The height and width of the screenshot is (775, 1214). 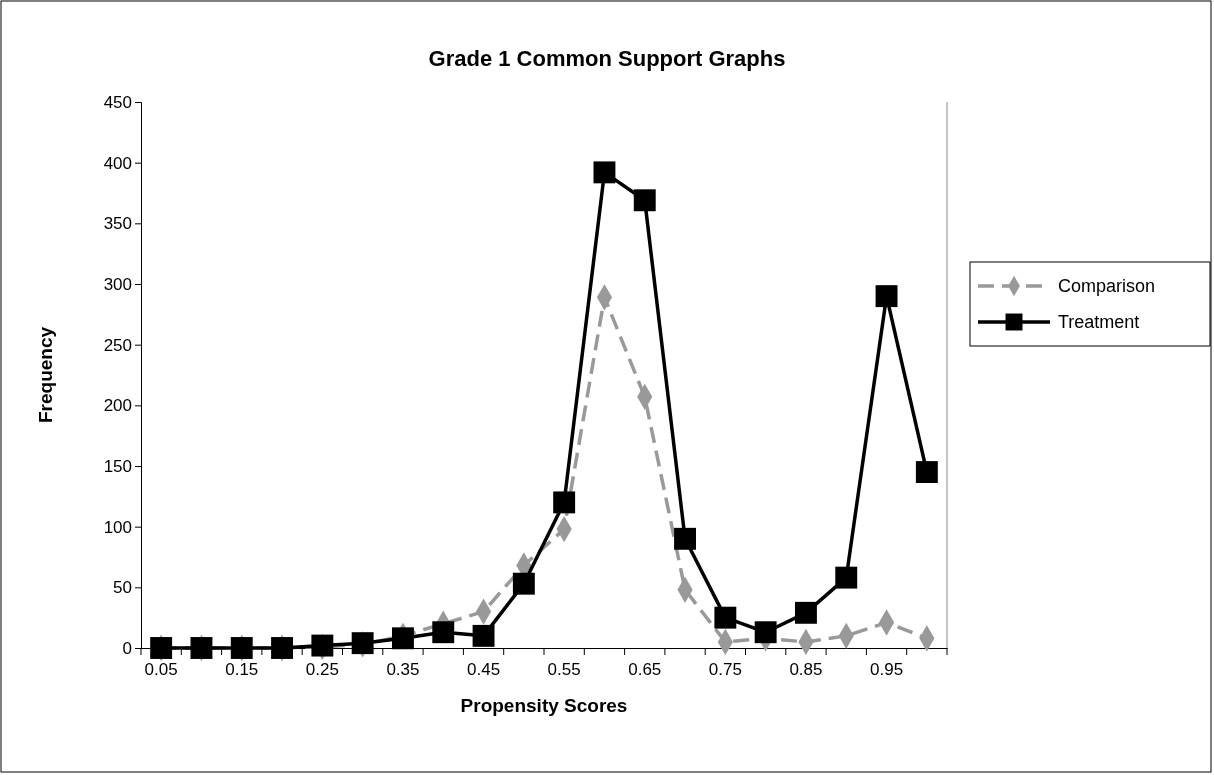 I want to click on x-tick-label: 0.15, so click(x=242, y=669).